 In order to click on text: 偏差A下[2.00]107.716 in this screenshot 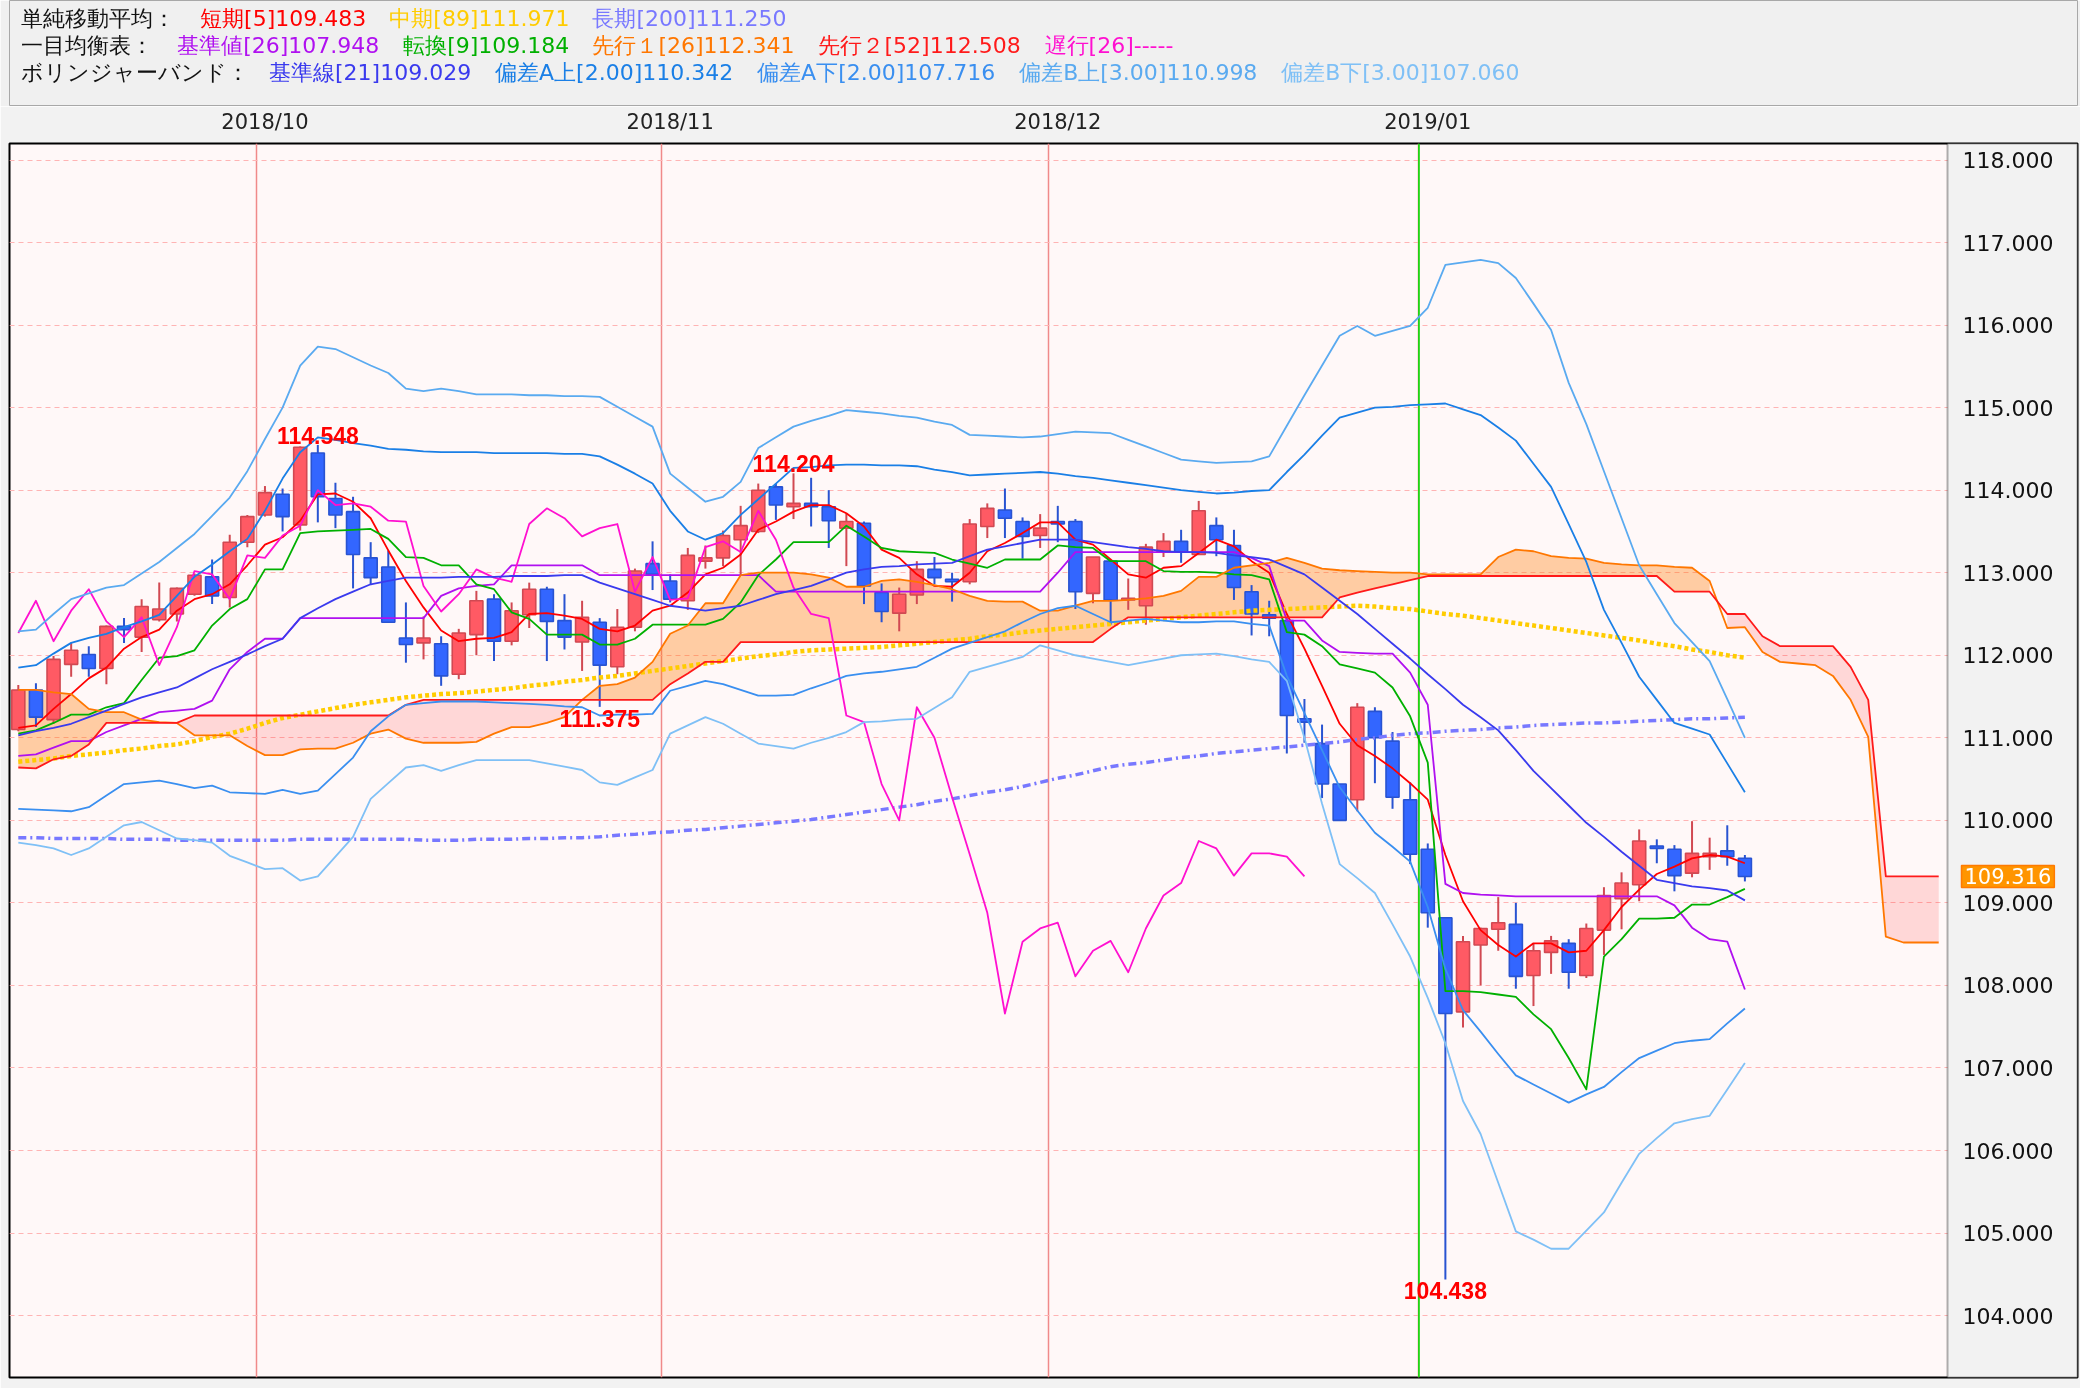, I will do `click(876, 72)`.